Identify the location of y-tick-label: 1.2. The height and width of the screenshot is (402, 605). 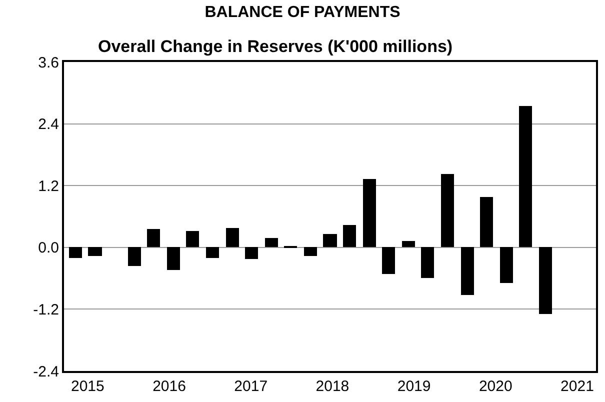
(48, 186).